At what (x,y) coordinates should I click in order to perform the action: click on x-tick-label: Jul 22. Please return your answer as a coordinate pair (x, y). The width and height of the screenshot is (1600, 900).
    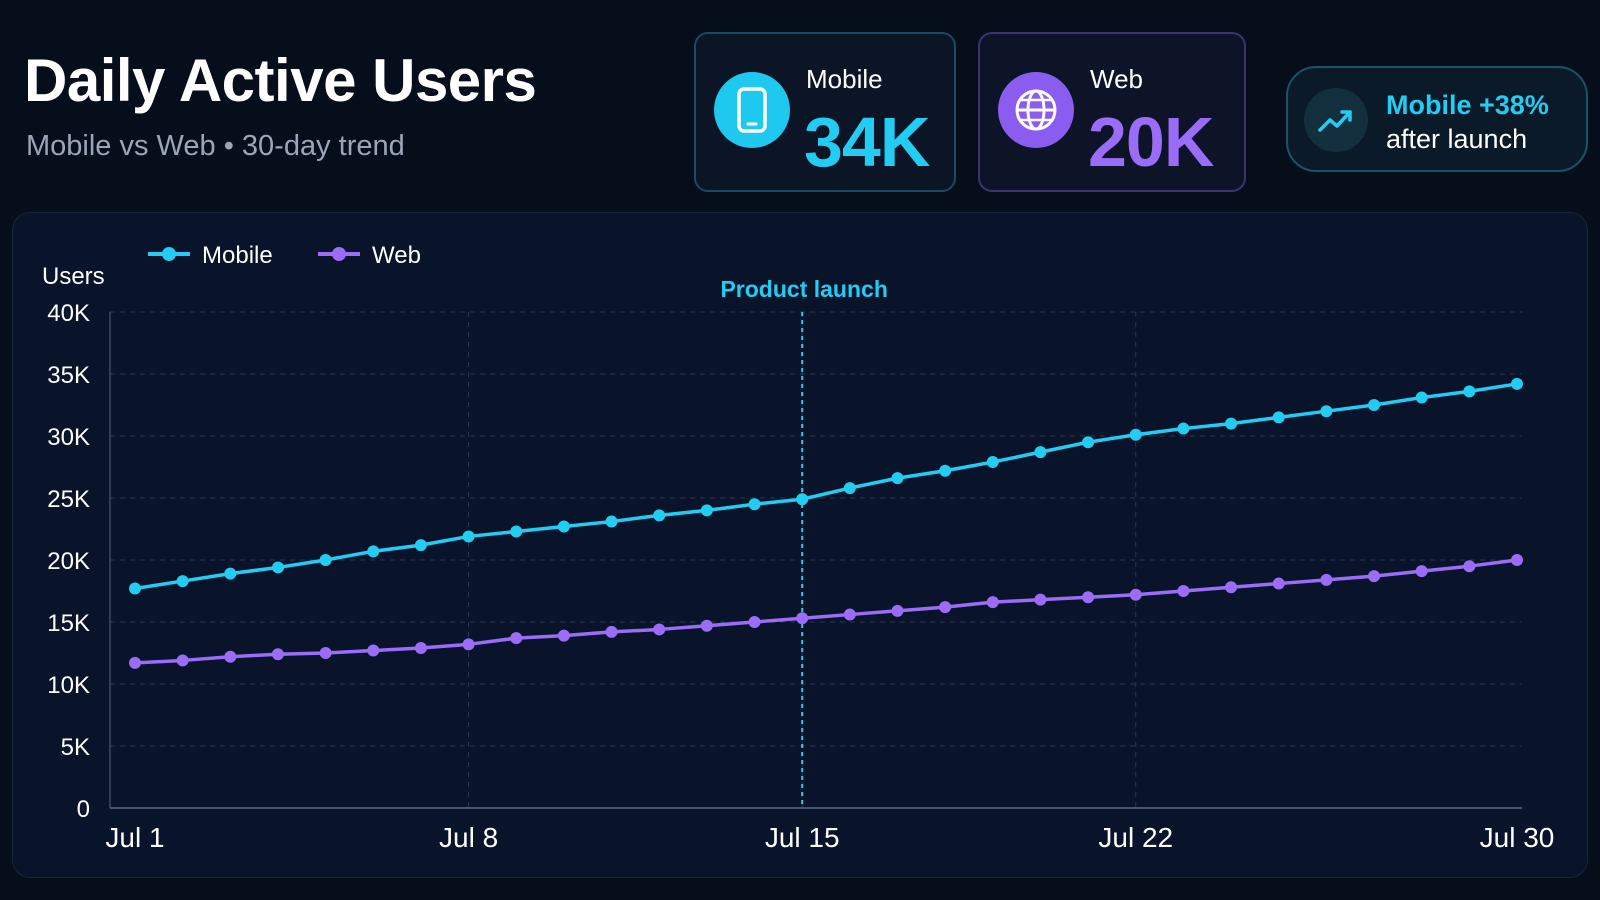
    Looking at the image, I should click on (1135, 837).